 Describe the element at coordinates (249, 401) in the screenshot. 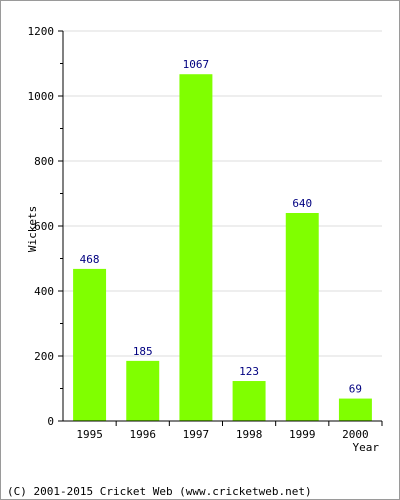

I see `bar-1998` at that location.